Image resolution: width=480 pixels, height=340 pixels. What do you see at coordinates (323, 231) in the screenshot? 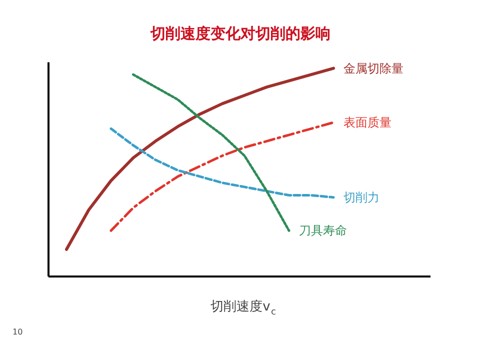
I see `series-label: 刀具寿命` at bounding box center [323, 231].